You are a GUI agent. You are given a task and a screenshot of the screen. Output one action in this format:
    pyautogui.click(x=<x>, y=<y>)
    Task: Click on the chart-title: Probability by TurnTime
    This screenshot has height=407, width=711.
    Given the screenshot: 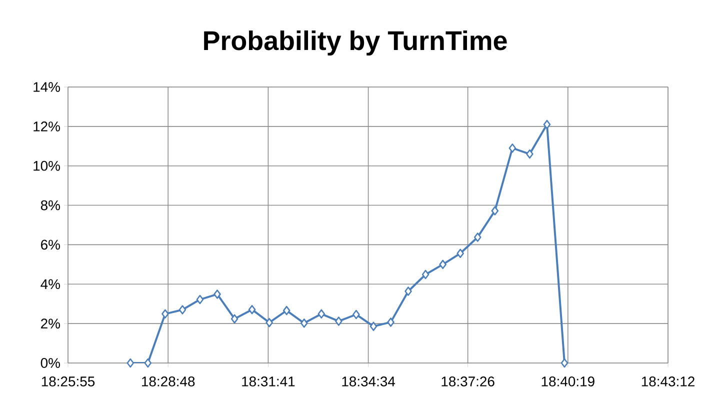 What is the action you would take?
    pyautogui.click(x=355, y=43)
    